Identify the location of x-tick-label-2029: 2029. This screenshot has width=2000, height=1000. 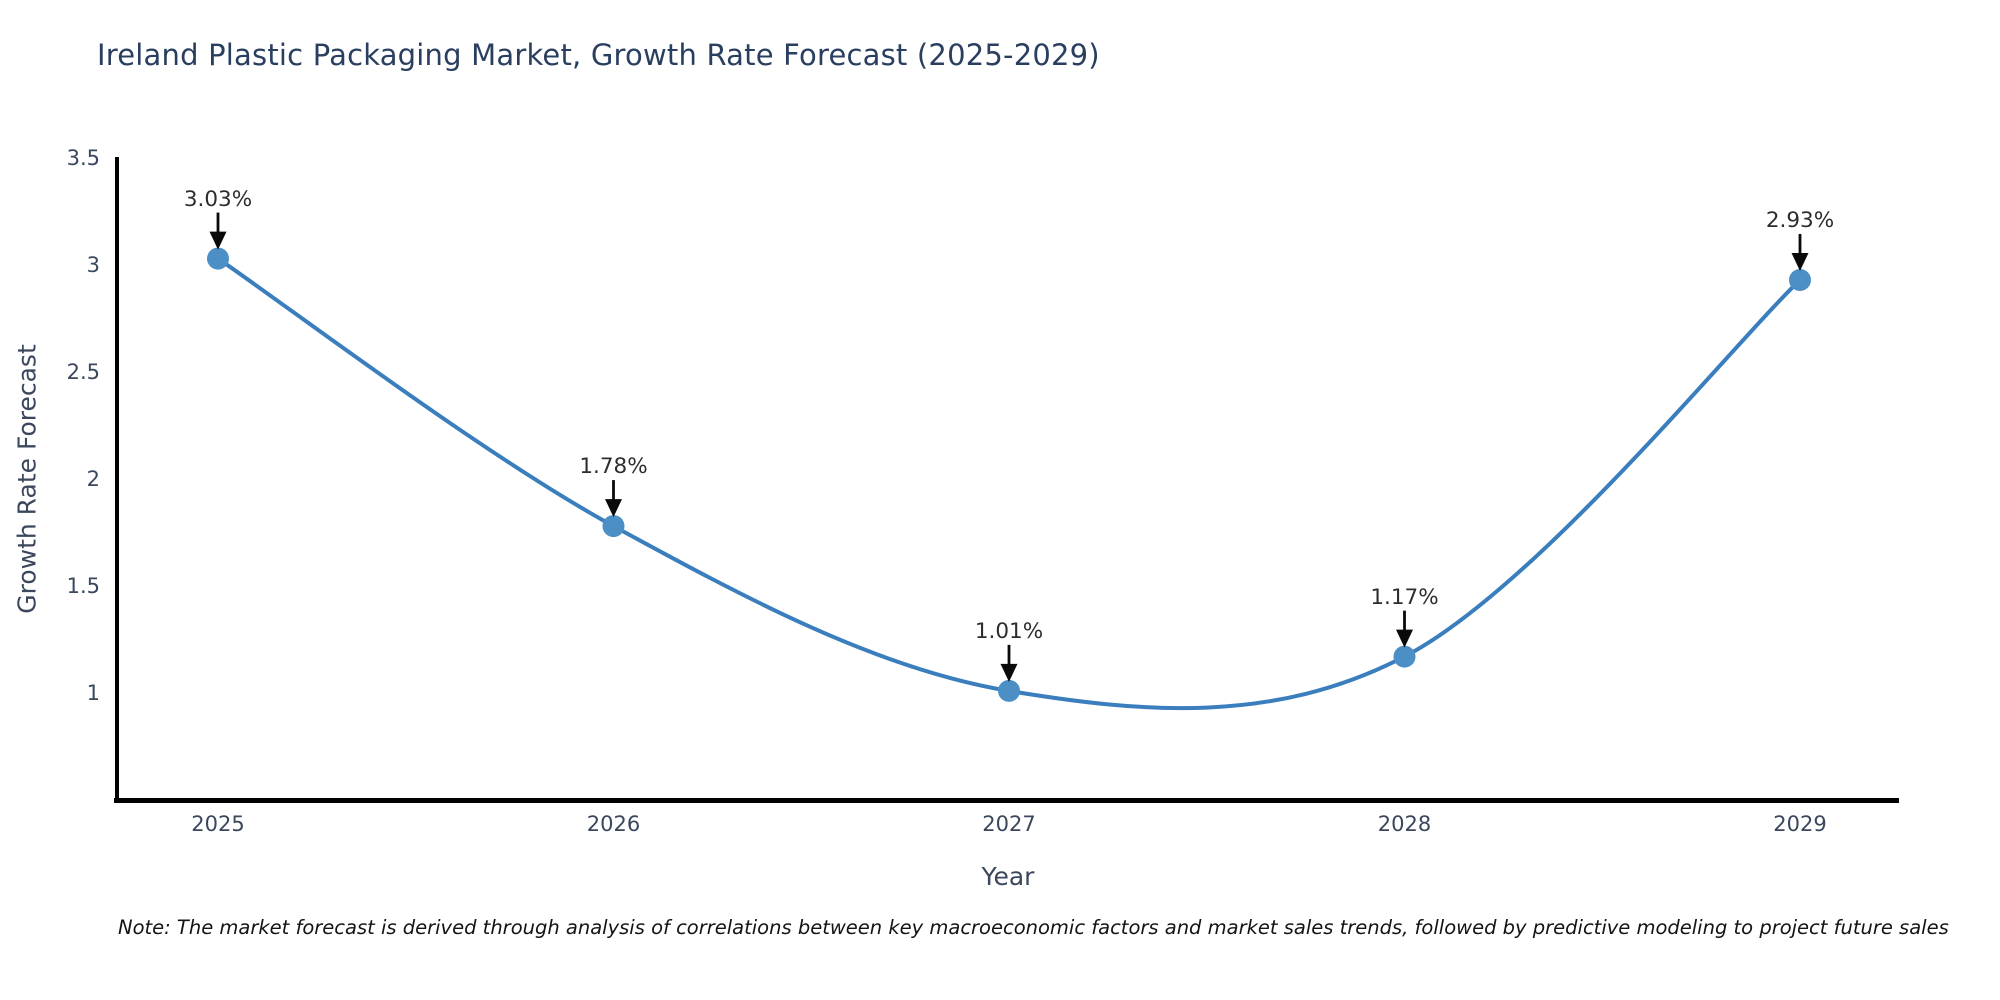
(1800, 824).